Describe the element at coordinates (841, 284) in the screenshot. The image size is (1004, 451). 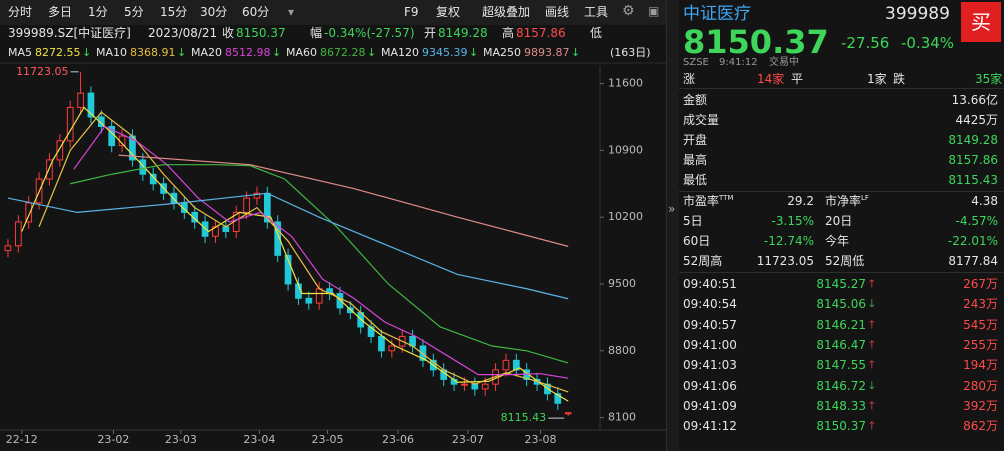
I see `tick-price: 8145.27` at that location.